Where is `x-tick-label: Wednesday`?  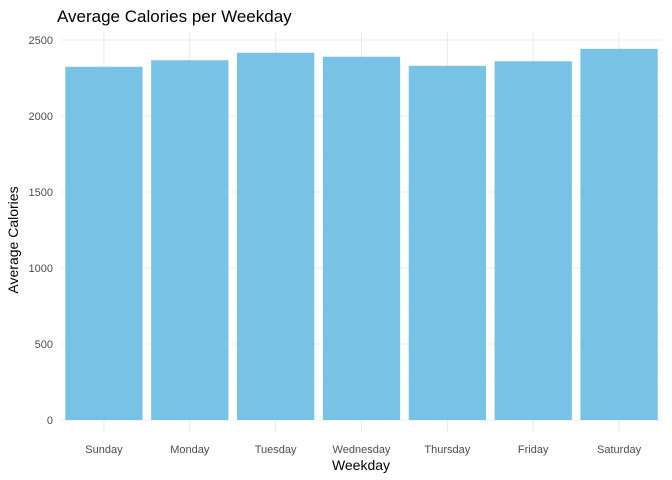
x-tick-label: Wednesday is located at coordinates (362, 450).